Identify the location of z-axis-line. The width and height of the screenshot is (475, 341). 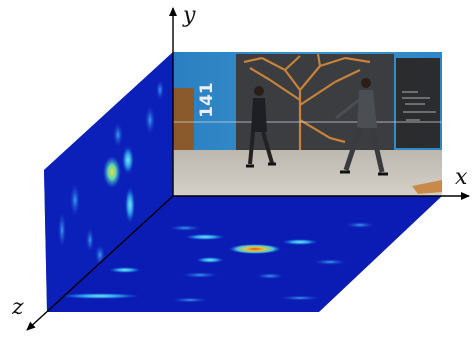
(100, 263).